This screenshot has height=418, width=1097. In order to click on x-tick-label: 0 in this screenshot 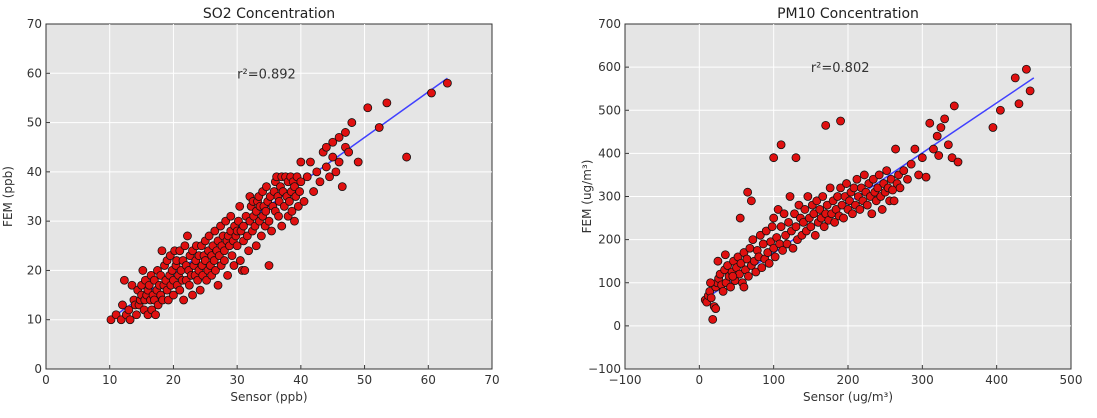, I will do `click(46, 380)`.